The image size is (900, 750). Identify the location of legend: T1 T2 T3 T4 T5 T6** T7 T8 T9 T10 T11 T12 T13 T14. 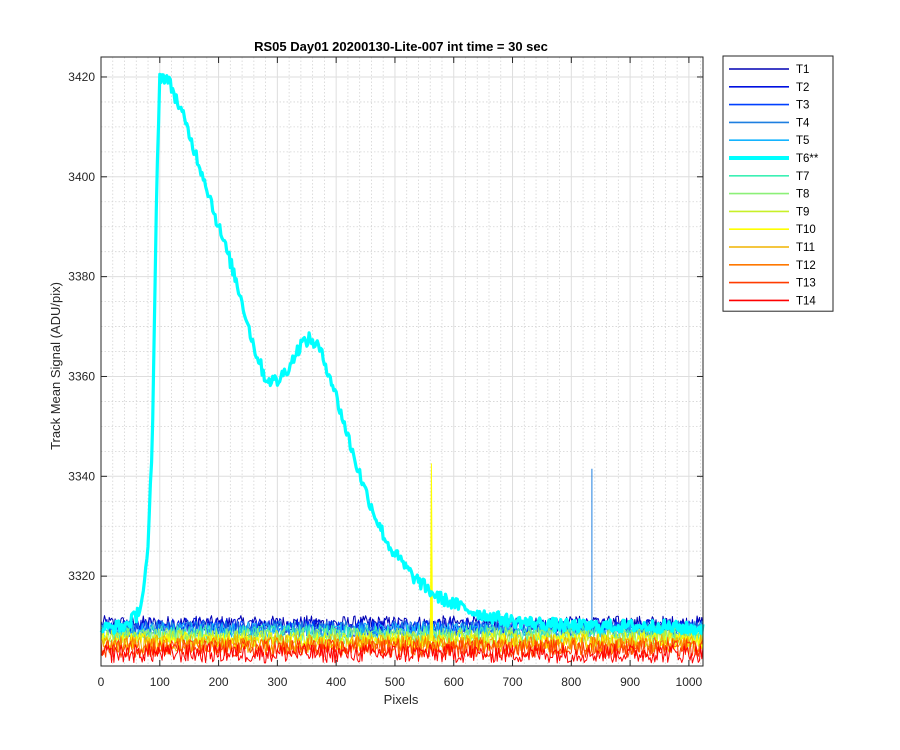
(778, 183).